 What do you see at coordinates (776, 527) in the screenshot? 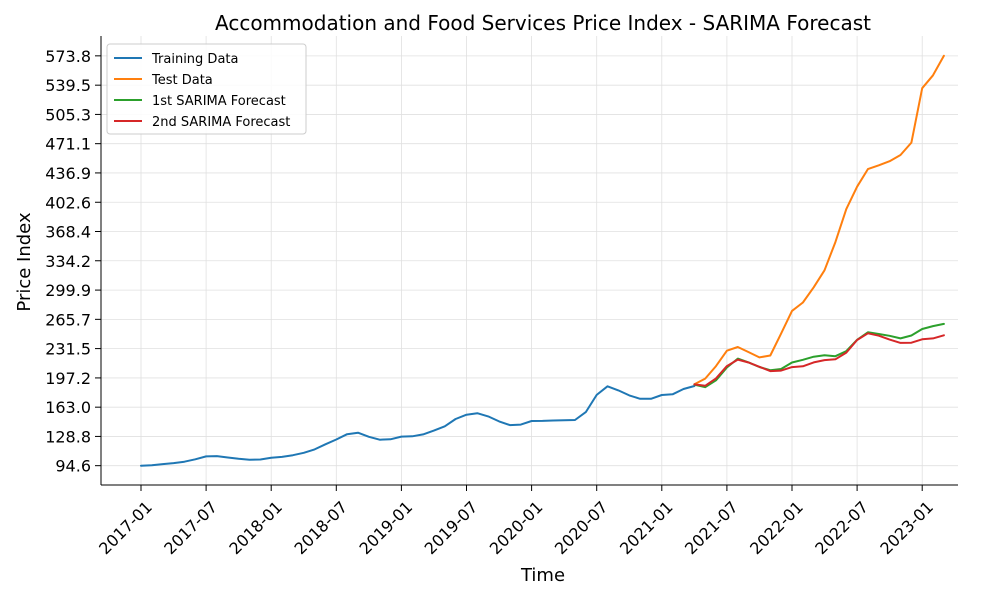
I see `x-tick-label: 2022-01` at bounding box center [776, 527].